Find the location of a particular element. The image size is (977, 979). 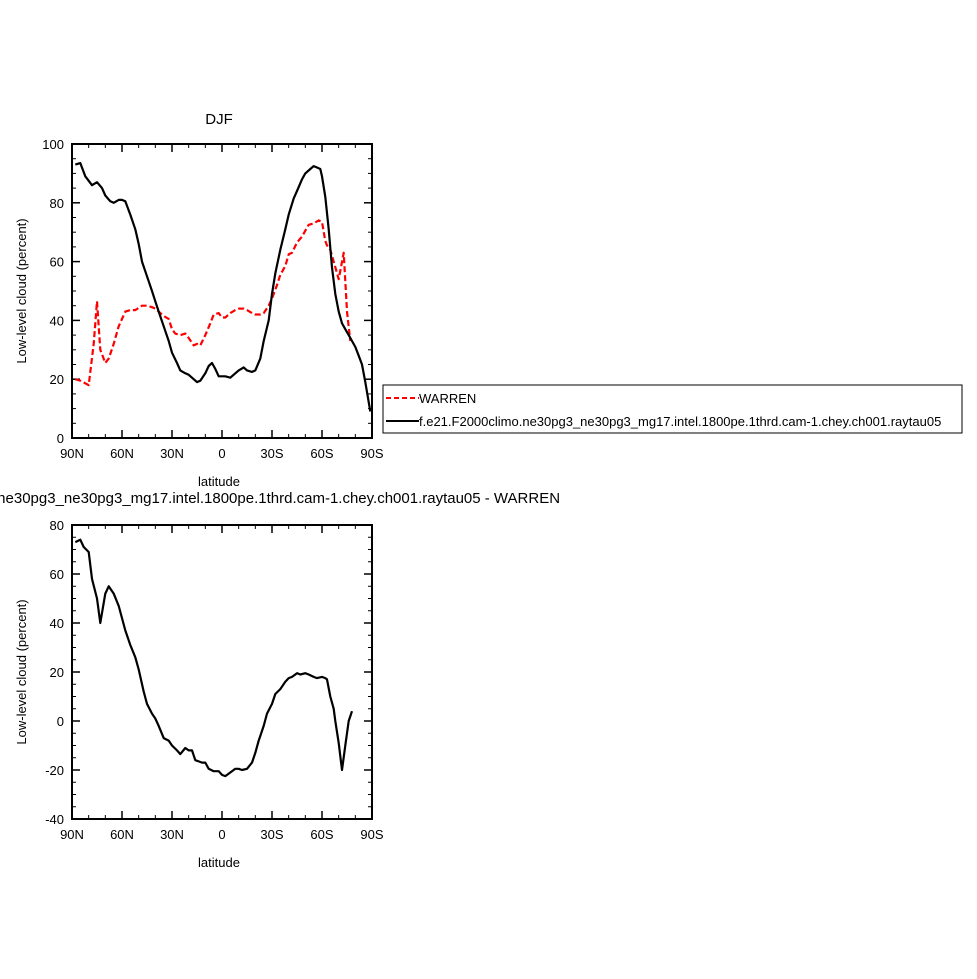

legend-label-warren: WARREN is located at coordinates (447, 398).